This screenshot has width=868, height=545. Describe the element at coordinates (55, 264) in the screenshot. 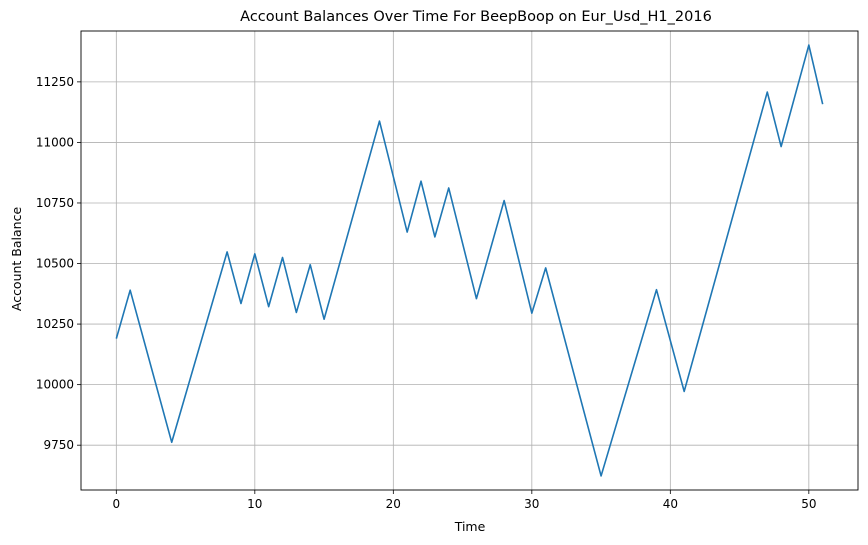

I see `y-tick-label: 10500` at that location.